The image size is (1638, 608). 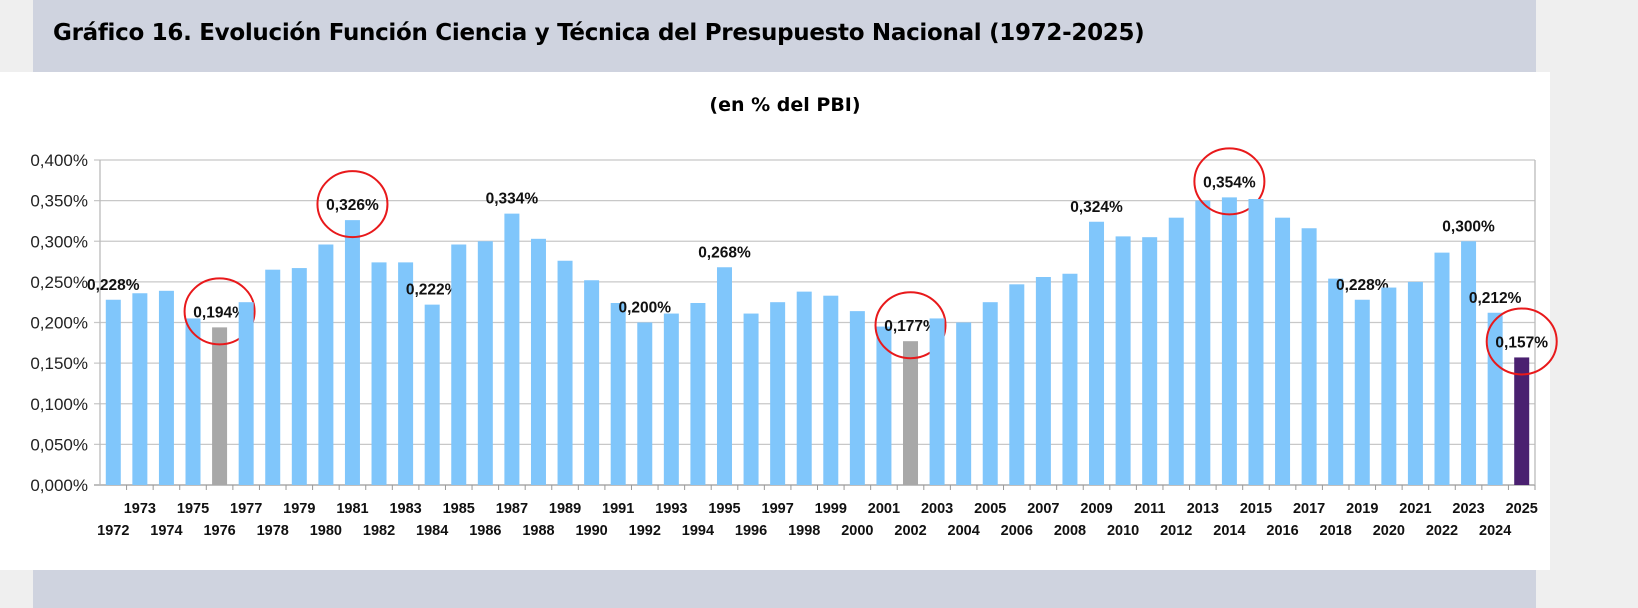 I want to click on bar-1982, so click(x=379, y=373).